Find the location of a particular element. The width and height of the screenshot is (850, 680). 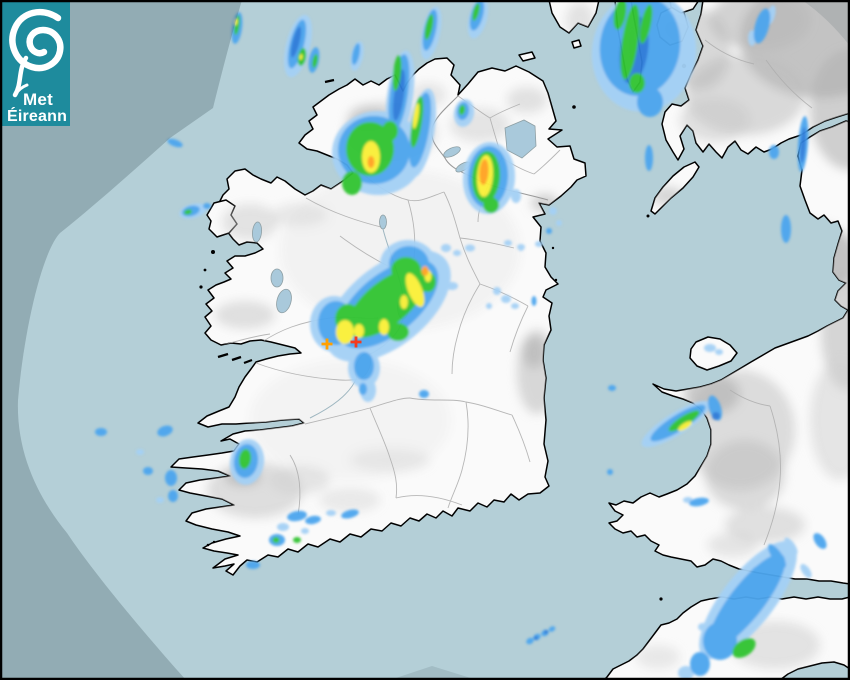

coverage-shade-northeast is located at coordinates (826, 23).